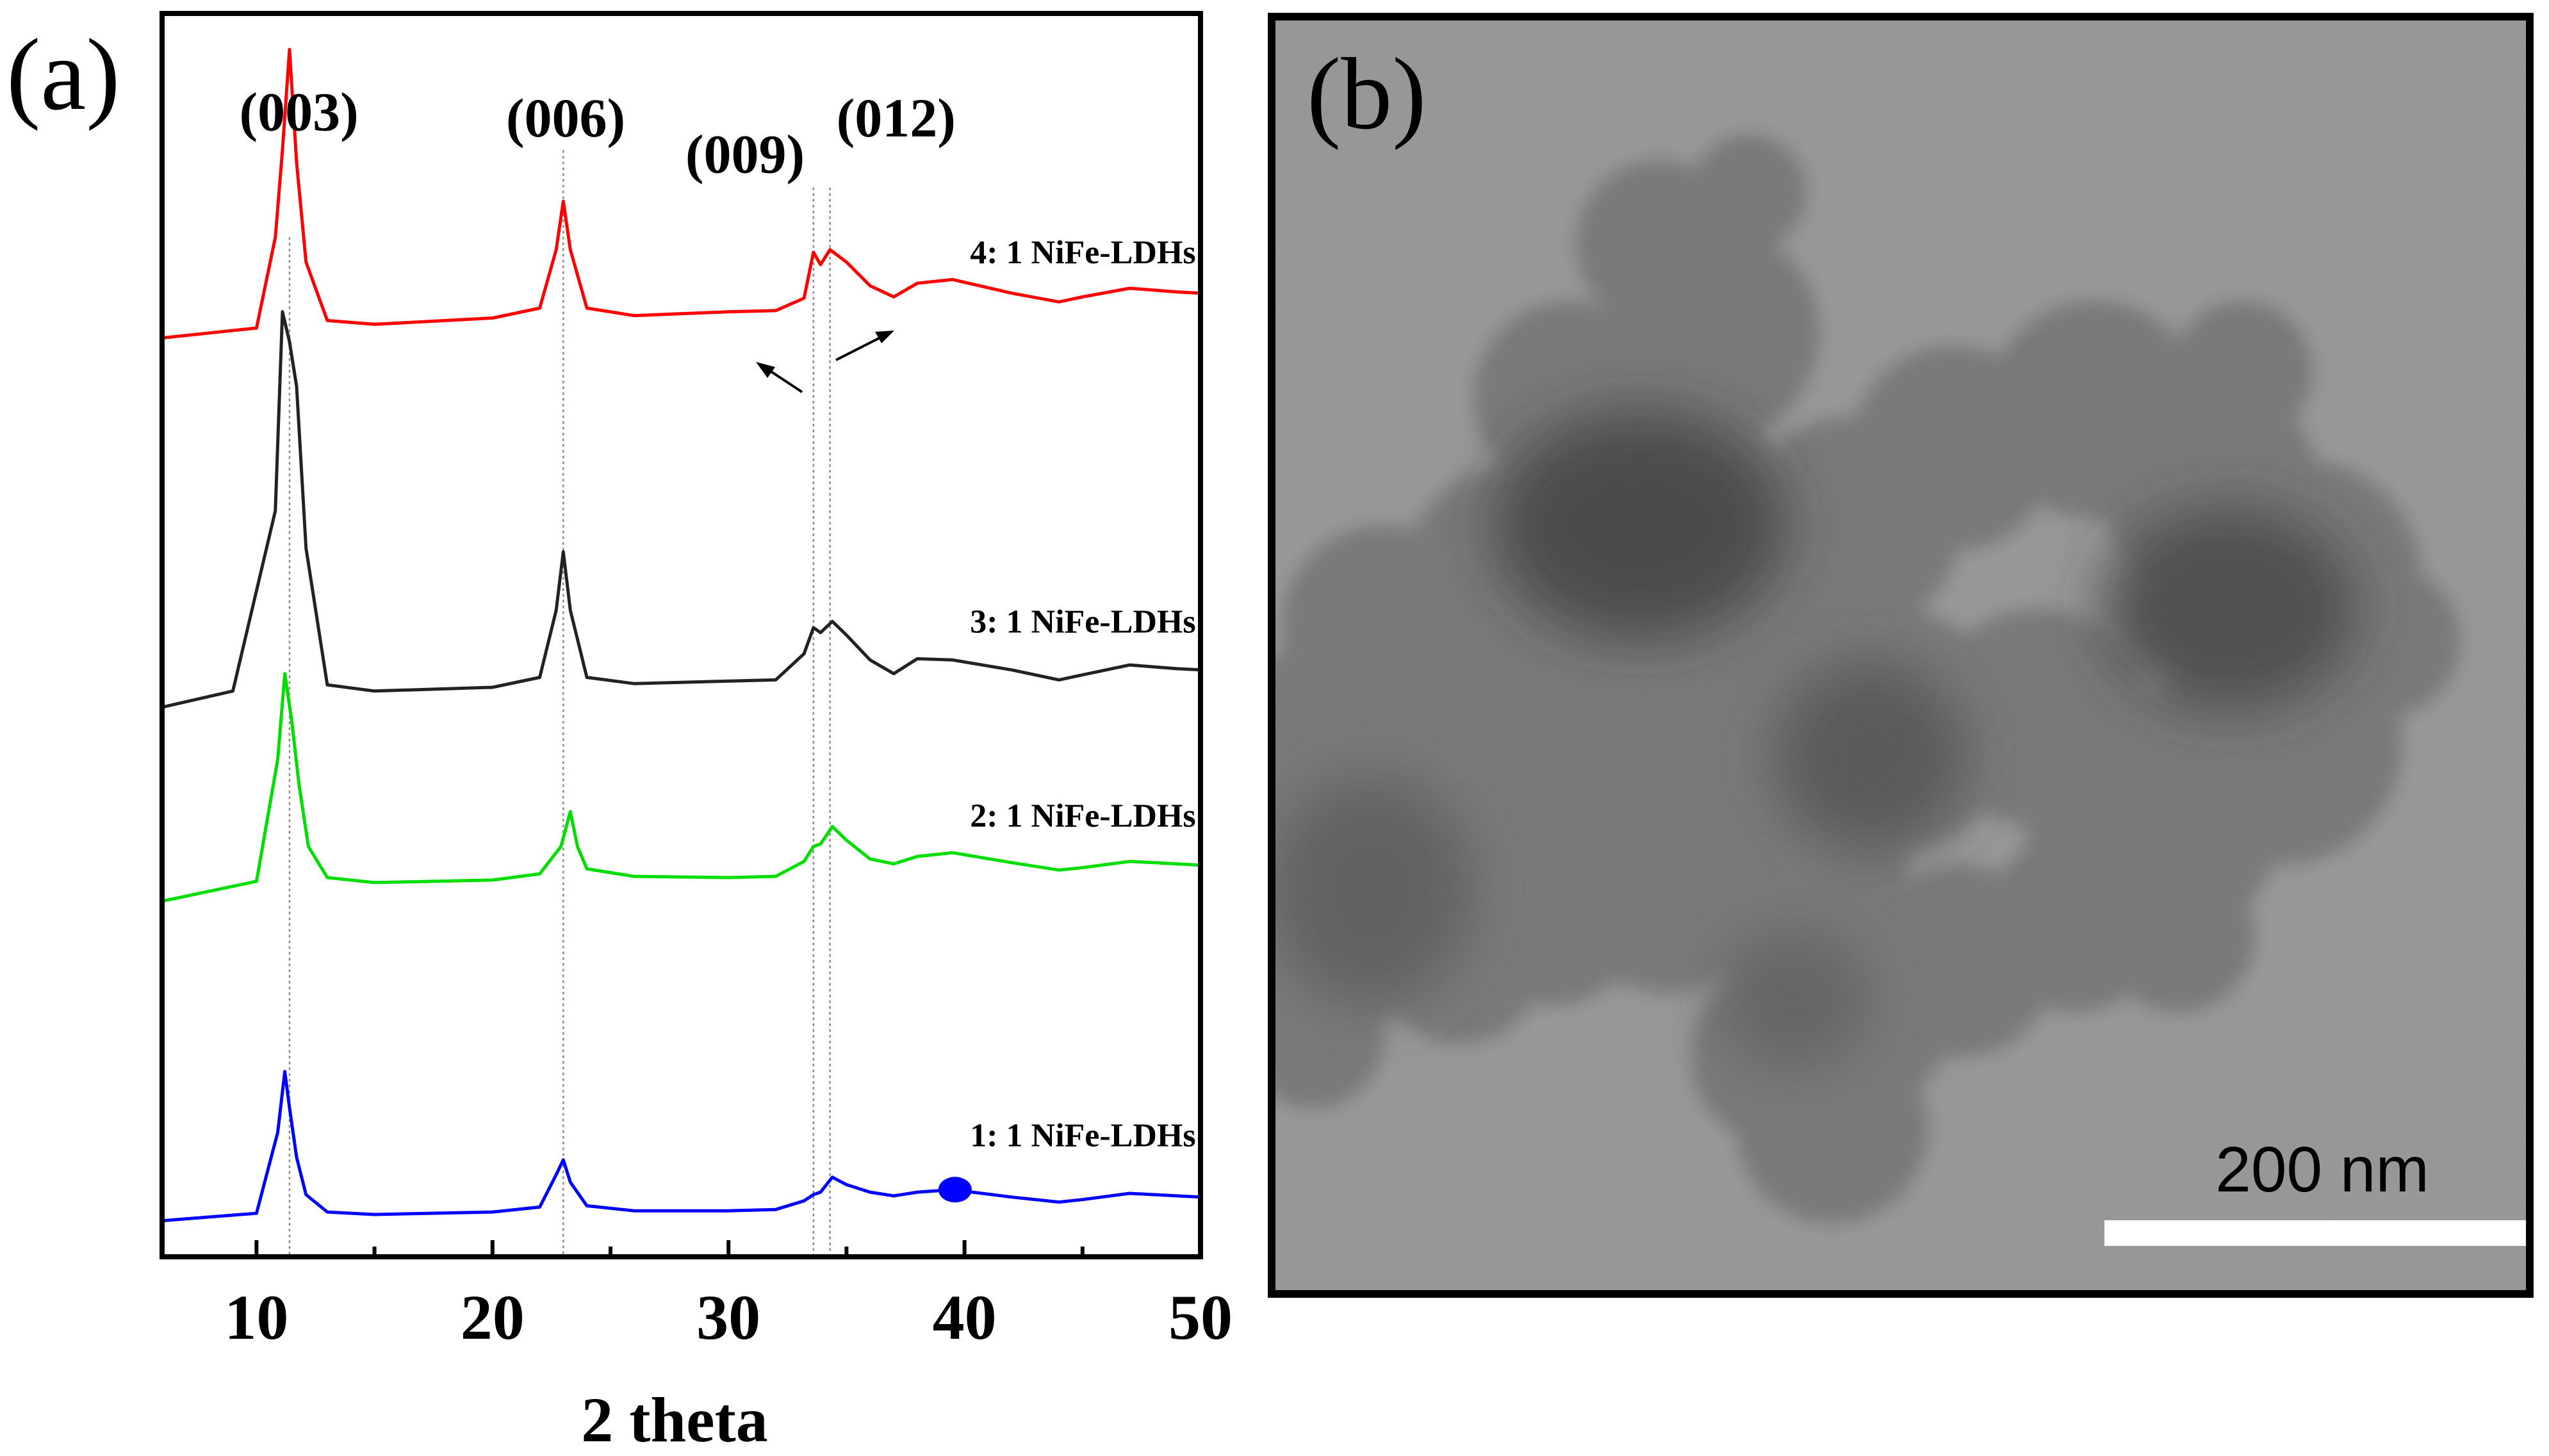 The width and height of the screenshot is (2549, 1456). What do you see at coordinates (2322, 1170) in the screenshot?
I see `scale-bar-label: 200 nm` at bounding box center [2322, 1170].